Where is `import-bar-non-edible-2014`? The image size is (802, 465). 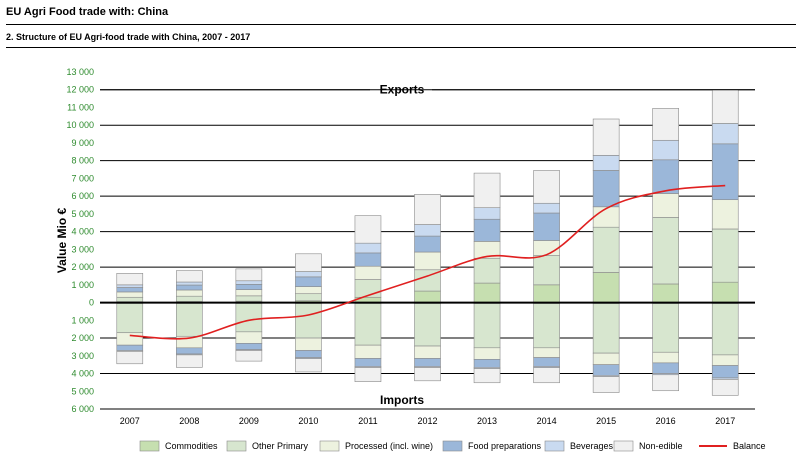
import-bar-non-edible-2014 is located at coordinates (546, 375).